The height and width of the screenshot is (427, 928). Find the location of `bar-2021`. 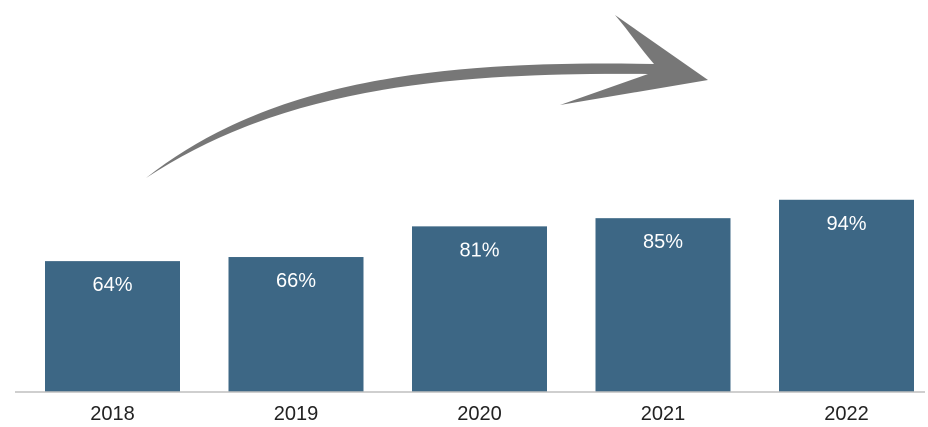

bar-2021 is located at coordinates (663, 305).